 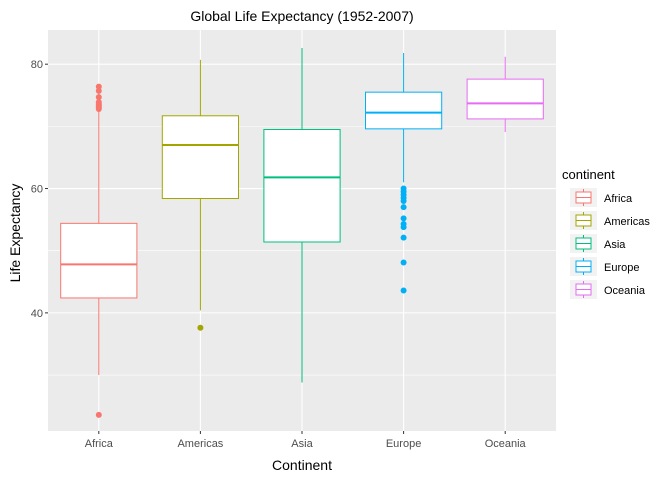 What do you see at coordinates (302, 444) in the screenshot?
I see `x-tick-label: Asia` at bounding box center [302, 444].